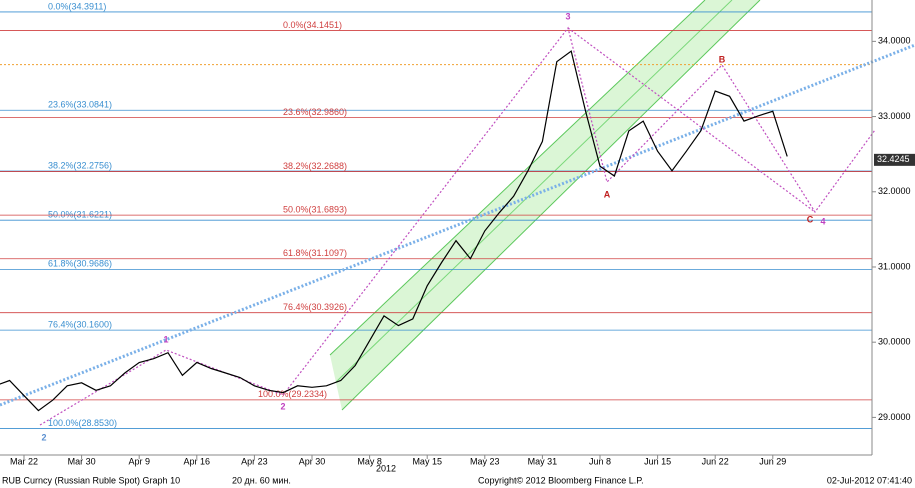 The image size is (915, 488). Describe the element at coordinates (24, 461) in the screenshot. I see `x-tick-label: Mar 22` at that location.